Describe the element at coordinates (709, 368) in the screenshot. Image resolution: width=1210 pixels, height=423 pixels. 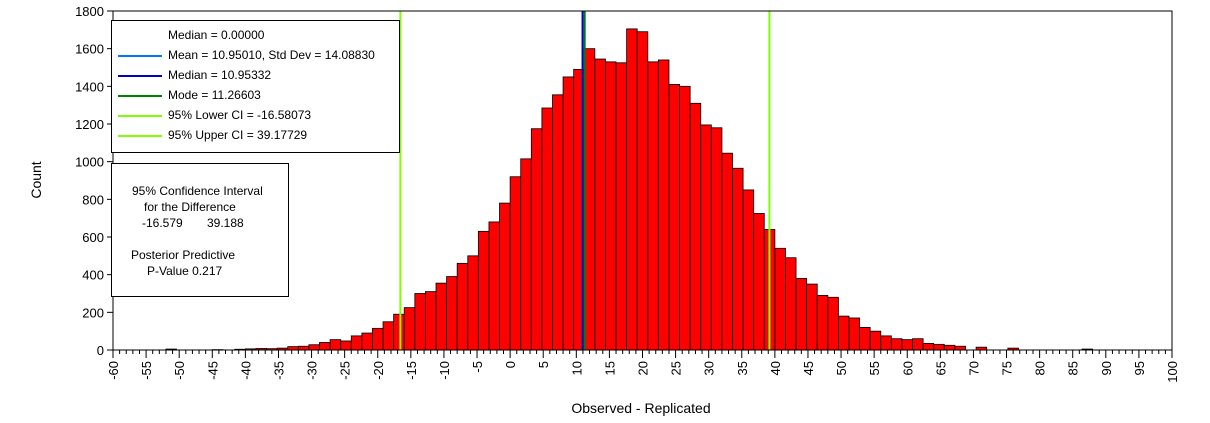
I see `x-tick-label: 30` at that location.